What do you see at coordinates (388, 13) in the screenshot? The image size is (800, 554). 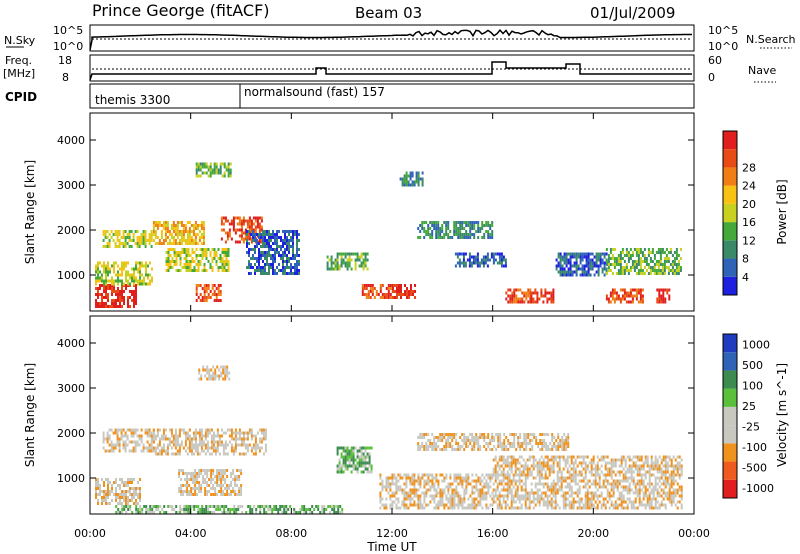 I see `beam-title: Beam 03` at bounding box center [388, 13].